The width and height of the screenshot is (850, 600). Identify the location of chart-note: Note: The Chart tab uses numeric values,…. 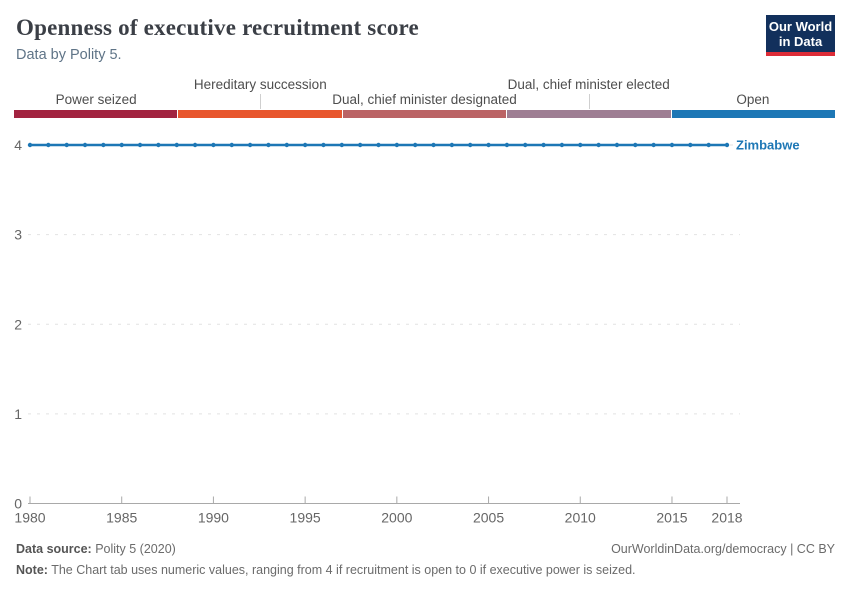
(425, 570).